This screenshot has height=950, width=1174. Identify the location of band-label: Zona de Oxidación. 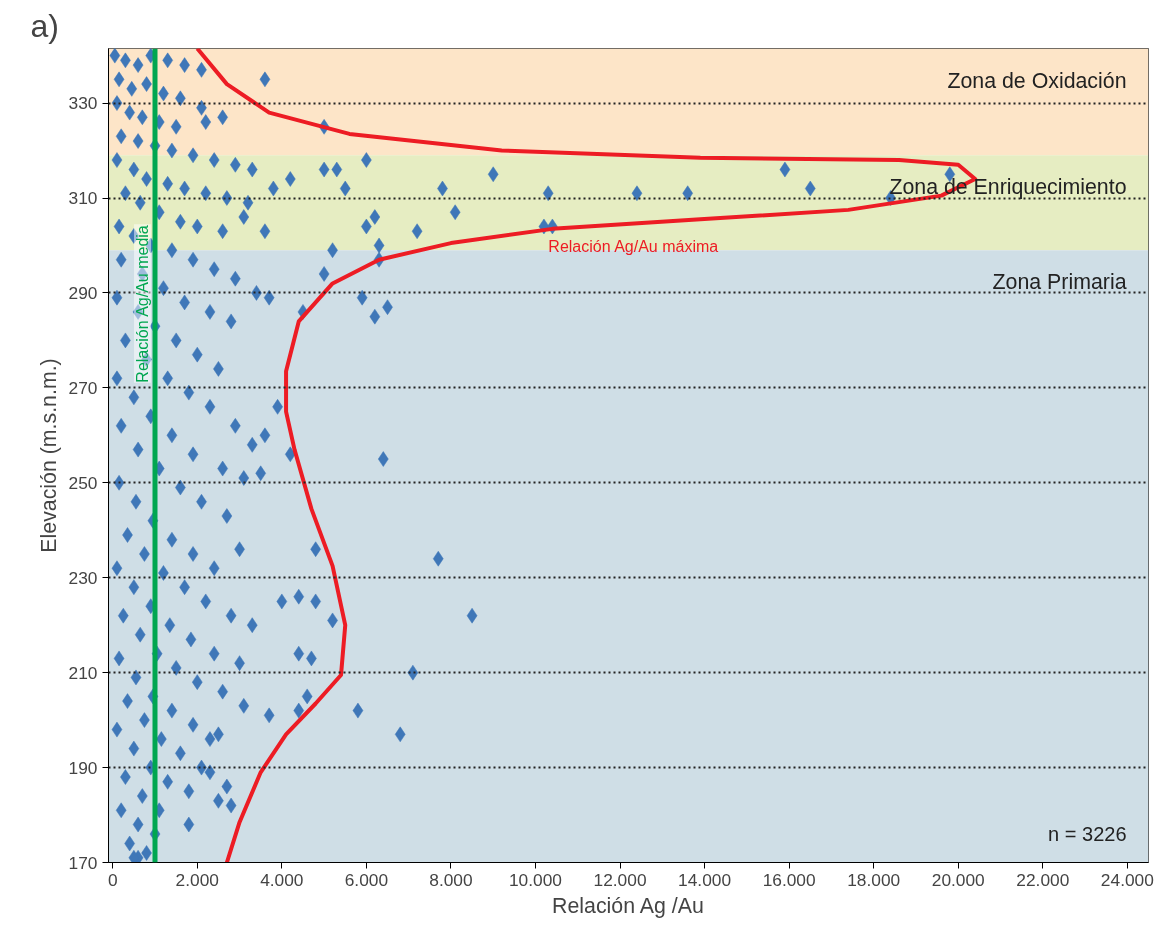
(1037, 80).